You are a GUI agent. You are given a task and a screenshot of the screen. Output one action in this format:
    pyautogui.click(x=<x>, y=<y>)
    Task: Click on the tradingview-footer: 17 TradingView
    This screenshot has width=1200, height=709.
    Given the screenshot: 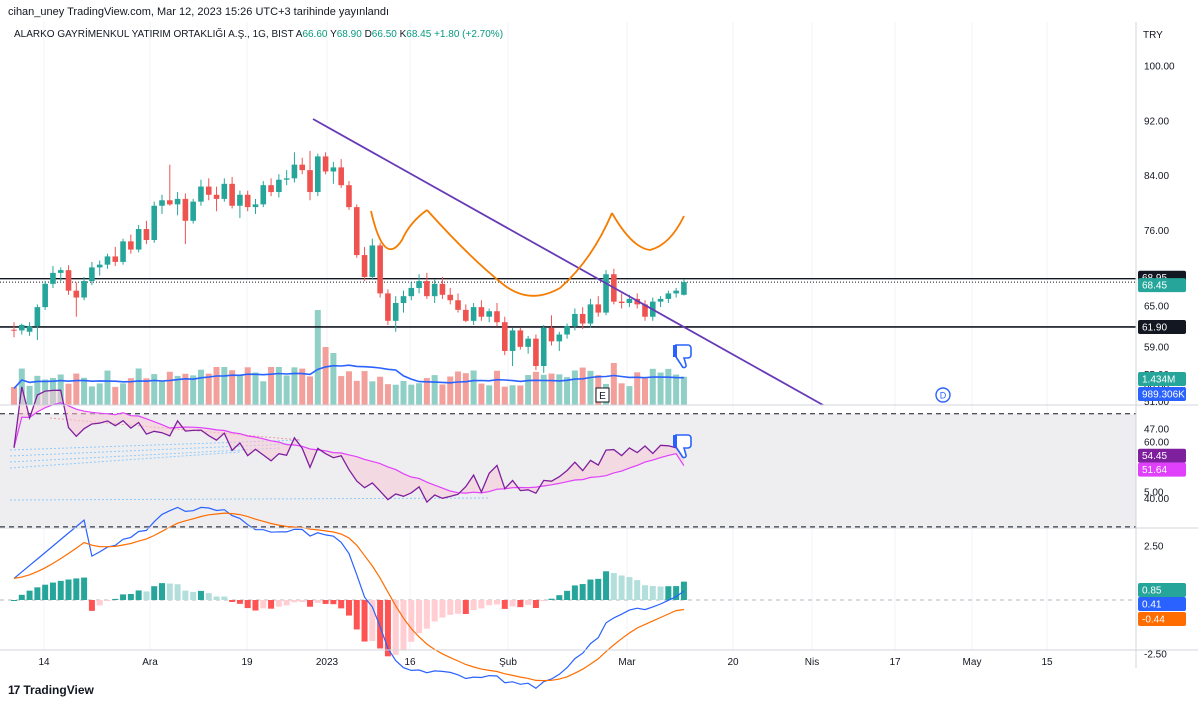 What is the action you would take?
    pyautogui.click(x=51, y=690)
    